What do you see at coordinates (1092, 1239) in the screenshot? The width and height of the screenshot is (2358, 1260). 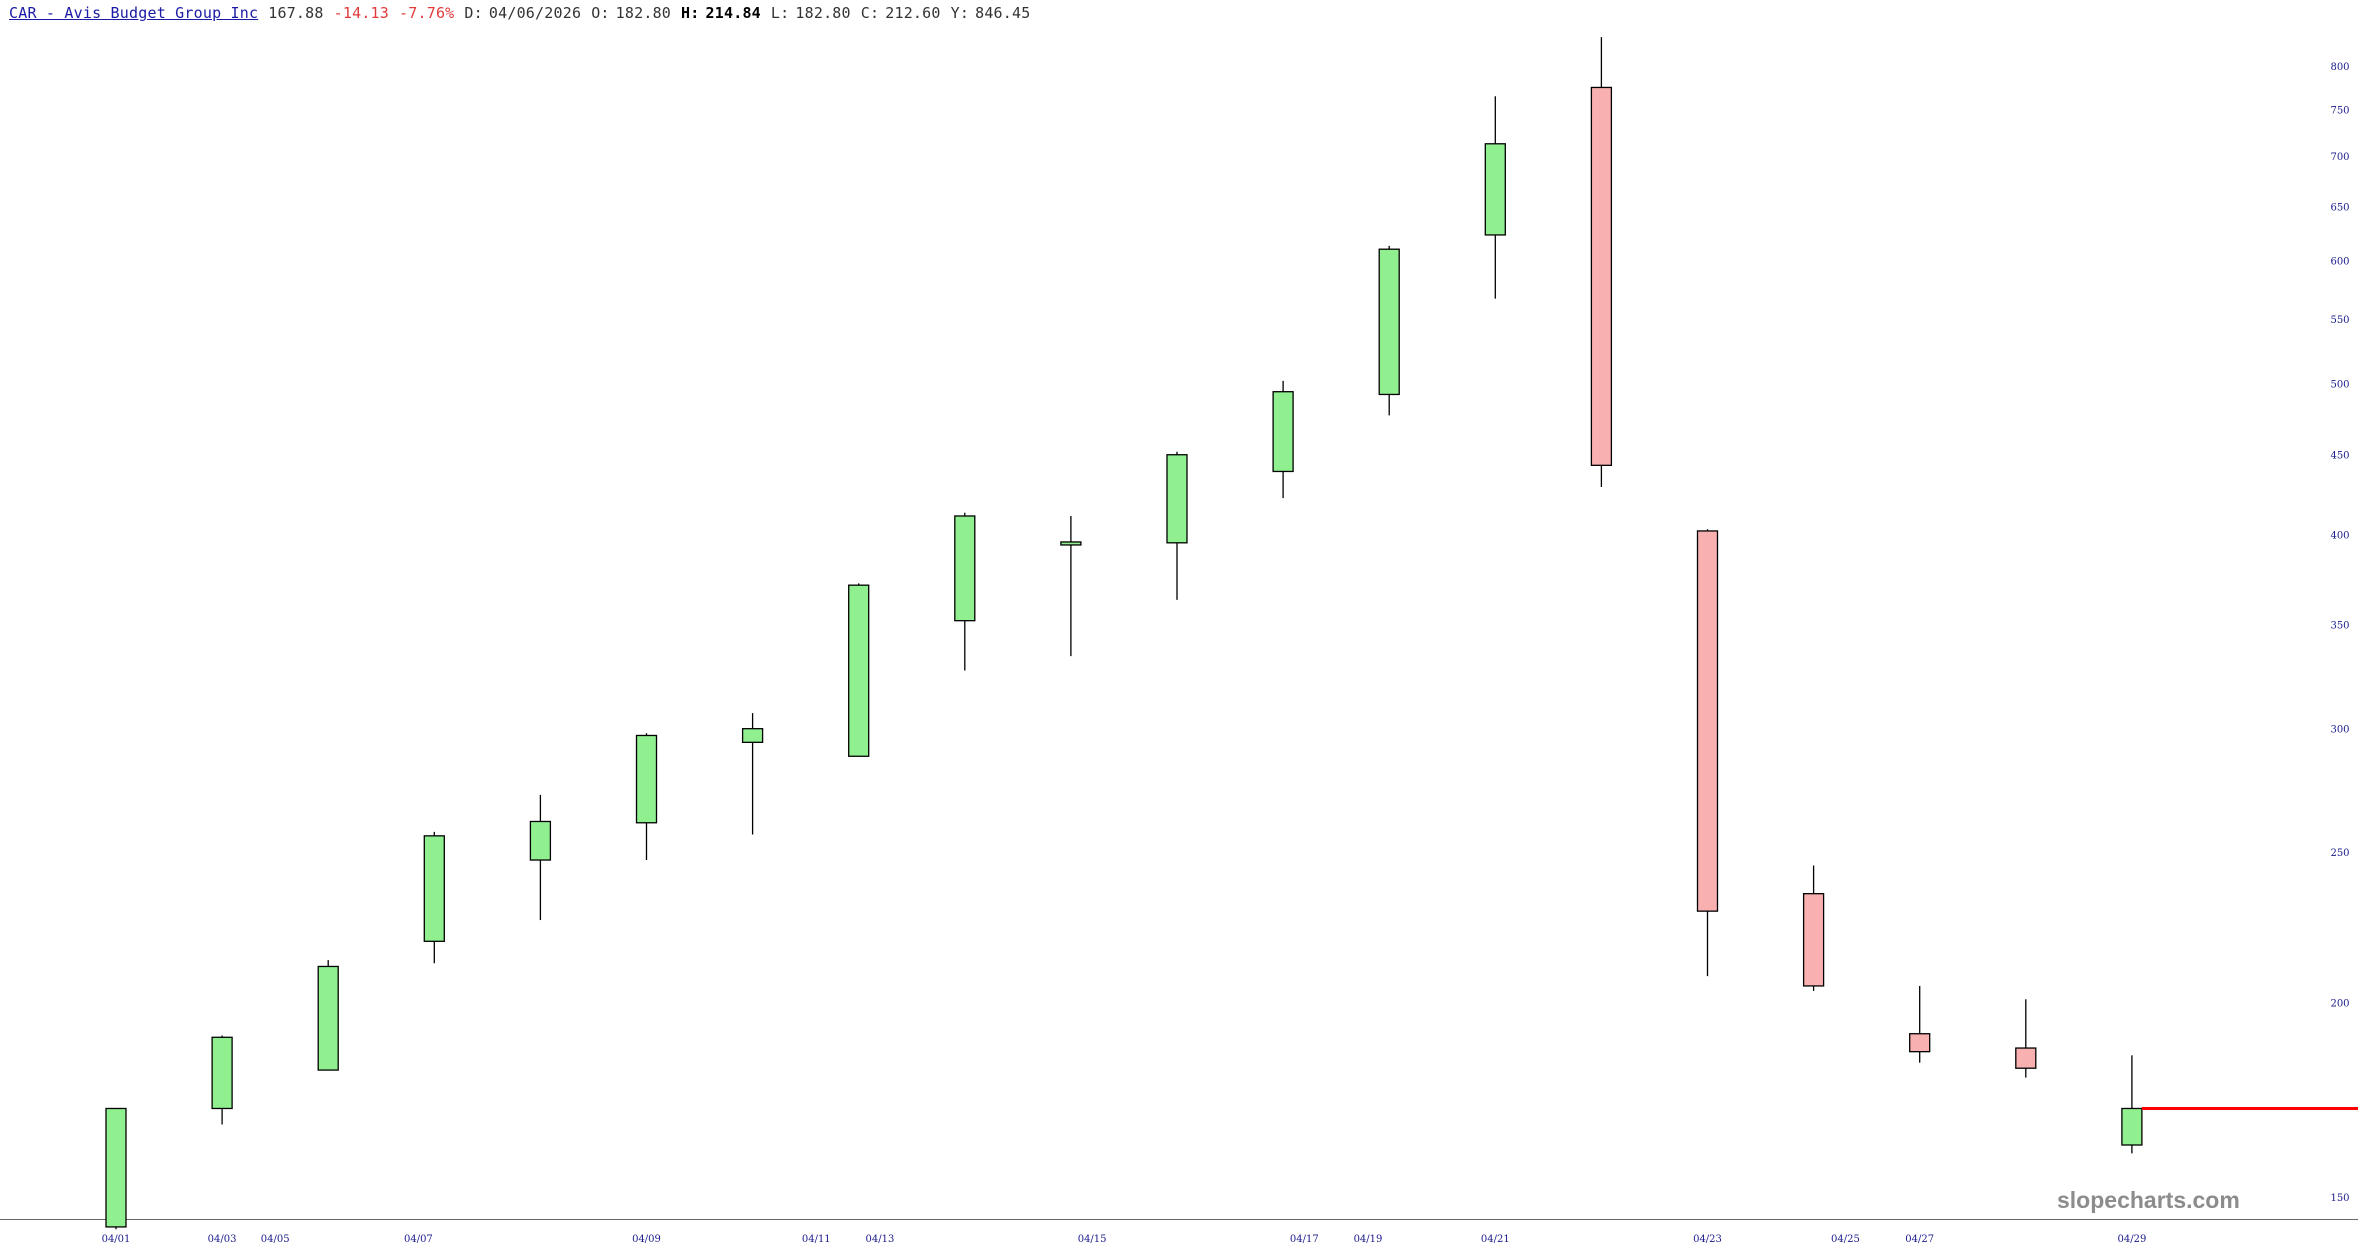 I see `x-tick-label: 04/15` at bounding box center [1092, 1239].